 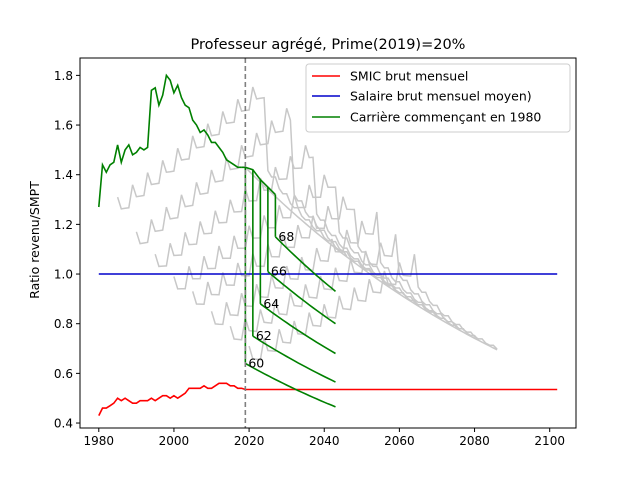 What do you see at coordinates (264, 335) in the screenshot?
I see `retirement-age-label-62: 62` at bounding box center [264, 335].